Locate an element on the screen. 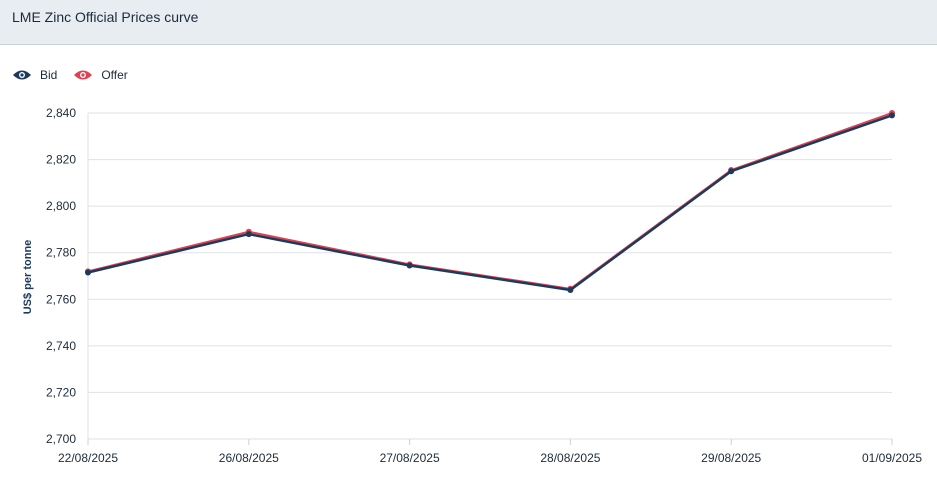  x-tick-label: 26/08/2025 is located at coordinates (249, 458).